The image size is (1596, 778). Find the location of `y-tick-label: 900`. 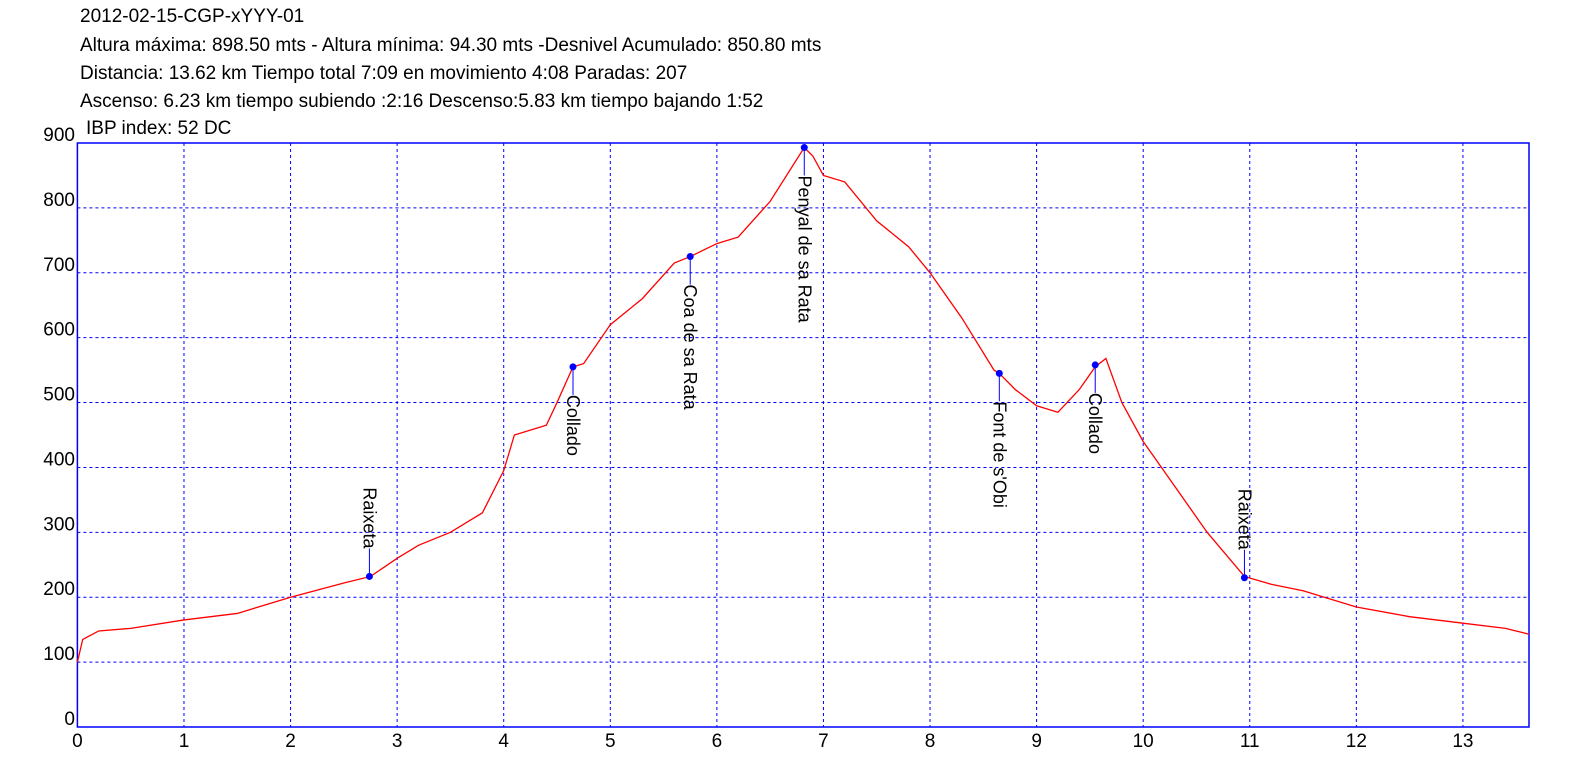

y-tick-label: 900 is located at coordinates (59, 135).